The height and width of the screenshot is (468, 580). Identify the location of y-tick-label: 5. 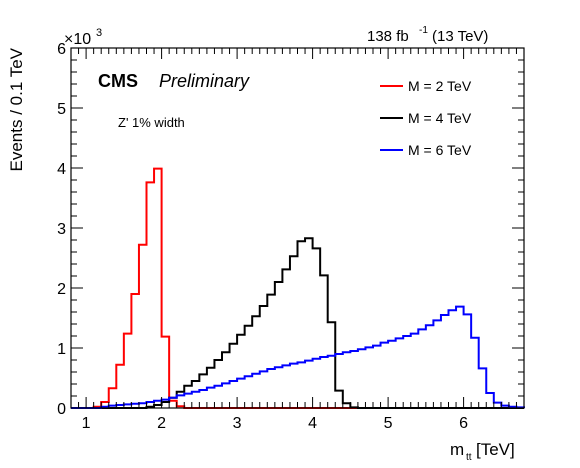
(61, 109).